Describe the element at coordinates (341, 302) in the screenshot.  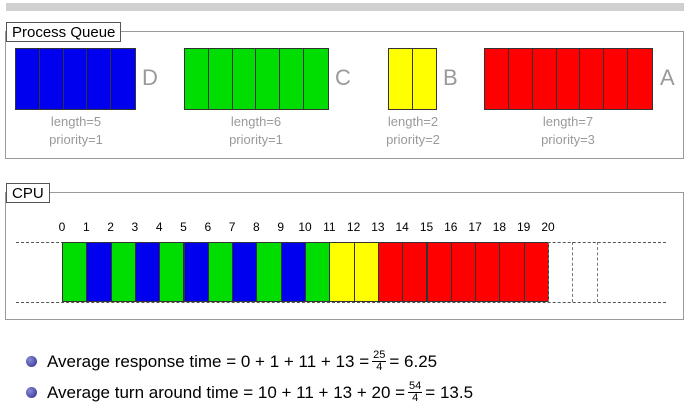
I see `cpu-timeline-bottom-line` at that location.